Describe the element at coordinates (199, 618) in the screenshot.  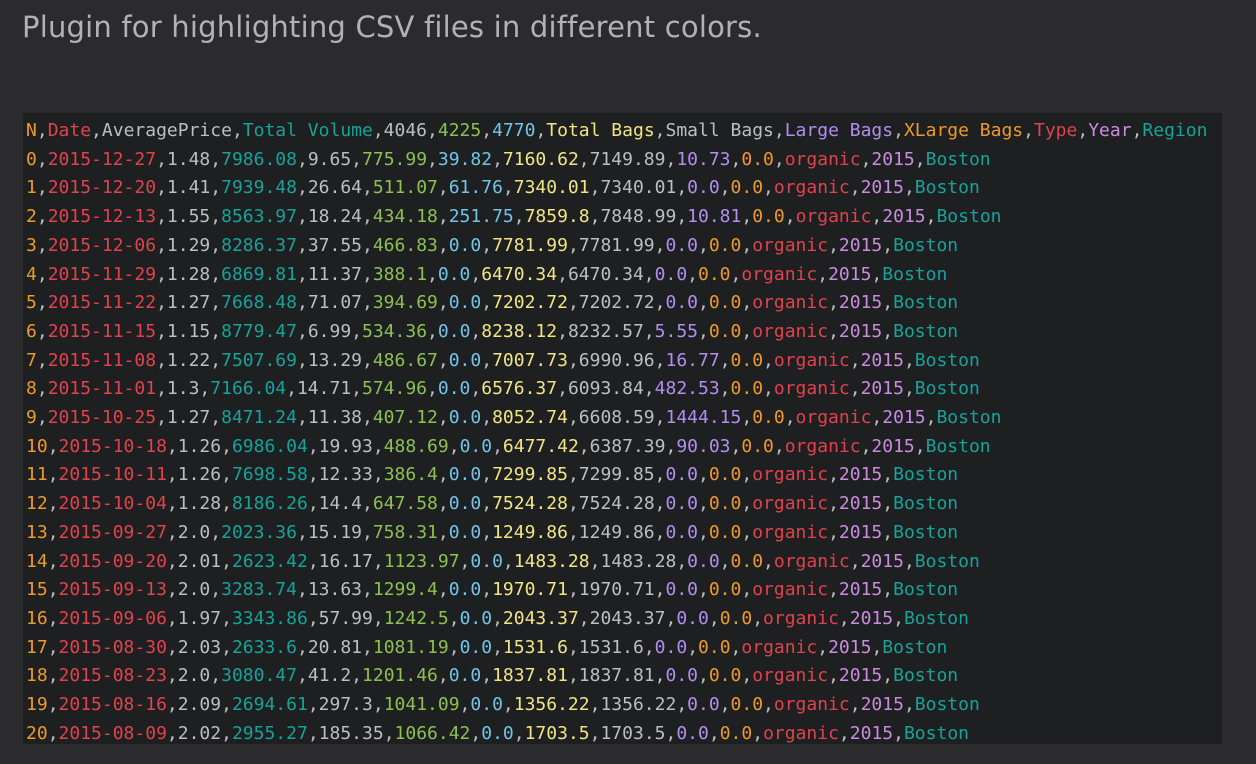
I see `csv-cell: 1.97` at that location.